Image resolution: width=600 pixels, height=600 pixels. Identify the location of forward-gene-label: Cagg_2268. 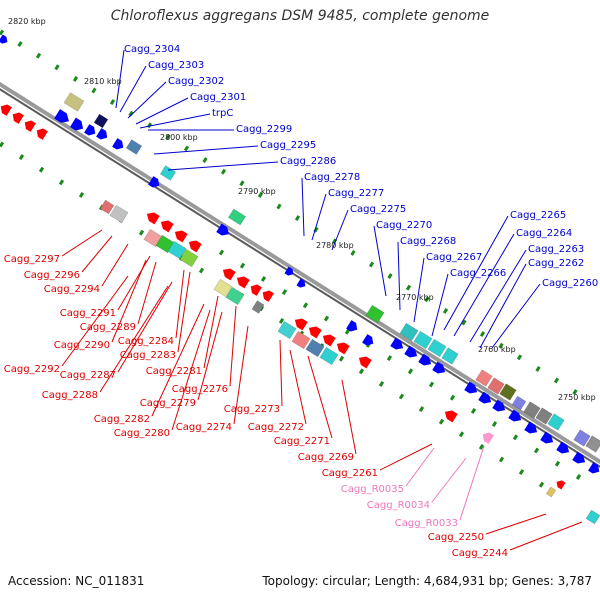
(428, 241).